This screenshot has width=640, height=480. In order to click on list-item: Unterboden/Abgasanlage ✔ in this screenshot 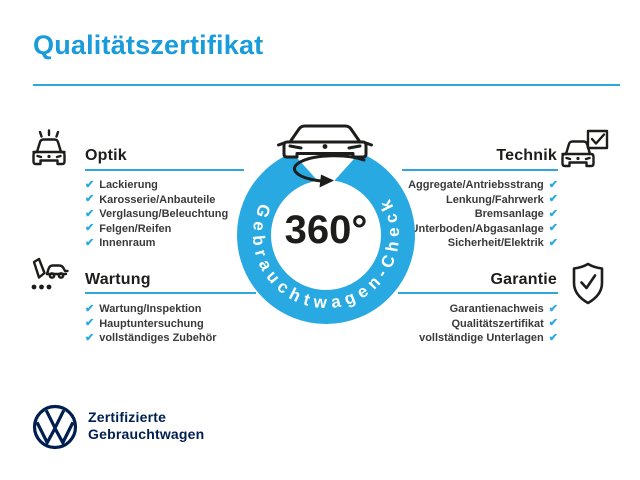, I will do `click(483, 229)`.